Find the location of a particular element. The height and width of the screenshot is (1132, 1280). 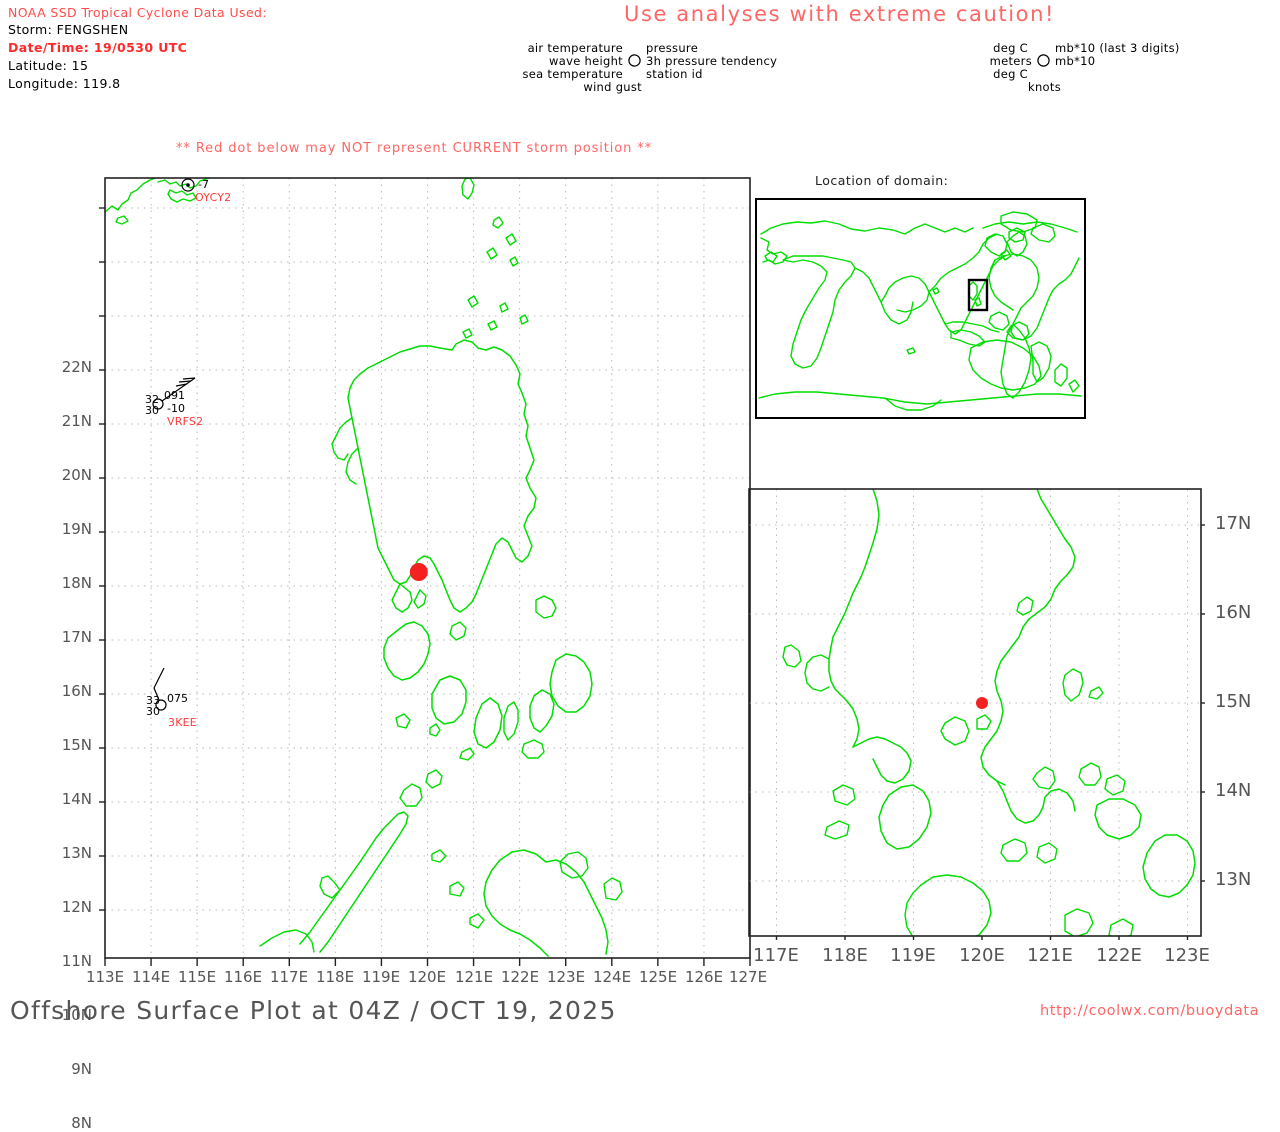

zoom-x-label-123e: 123E is located at coordinates (1187, 955).